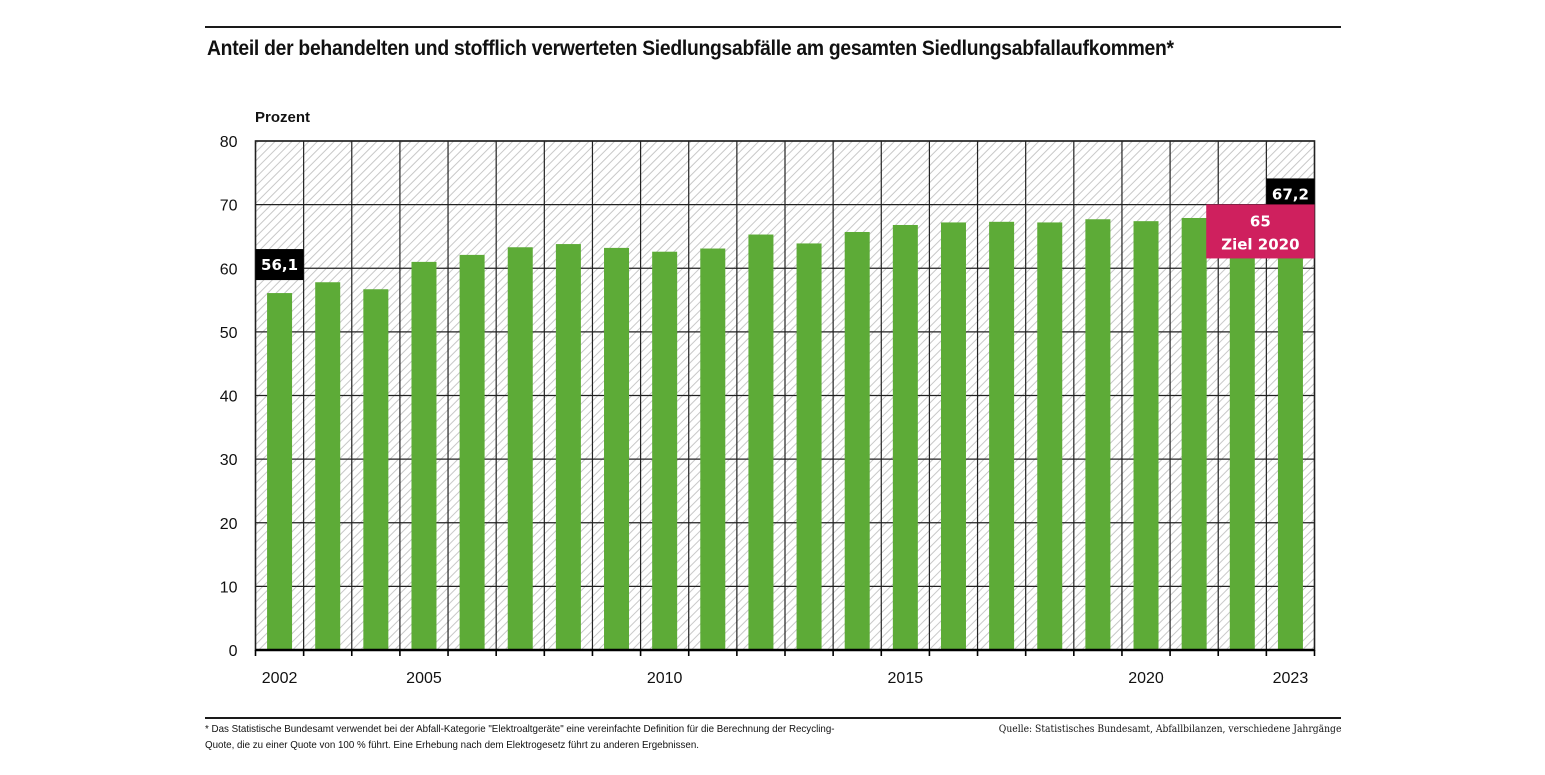  Describe the element at coordinates (328, 466) in the screenshot. I see `bar-2003` at that location.